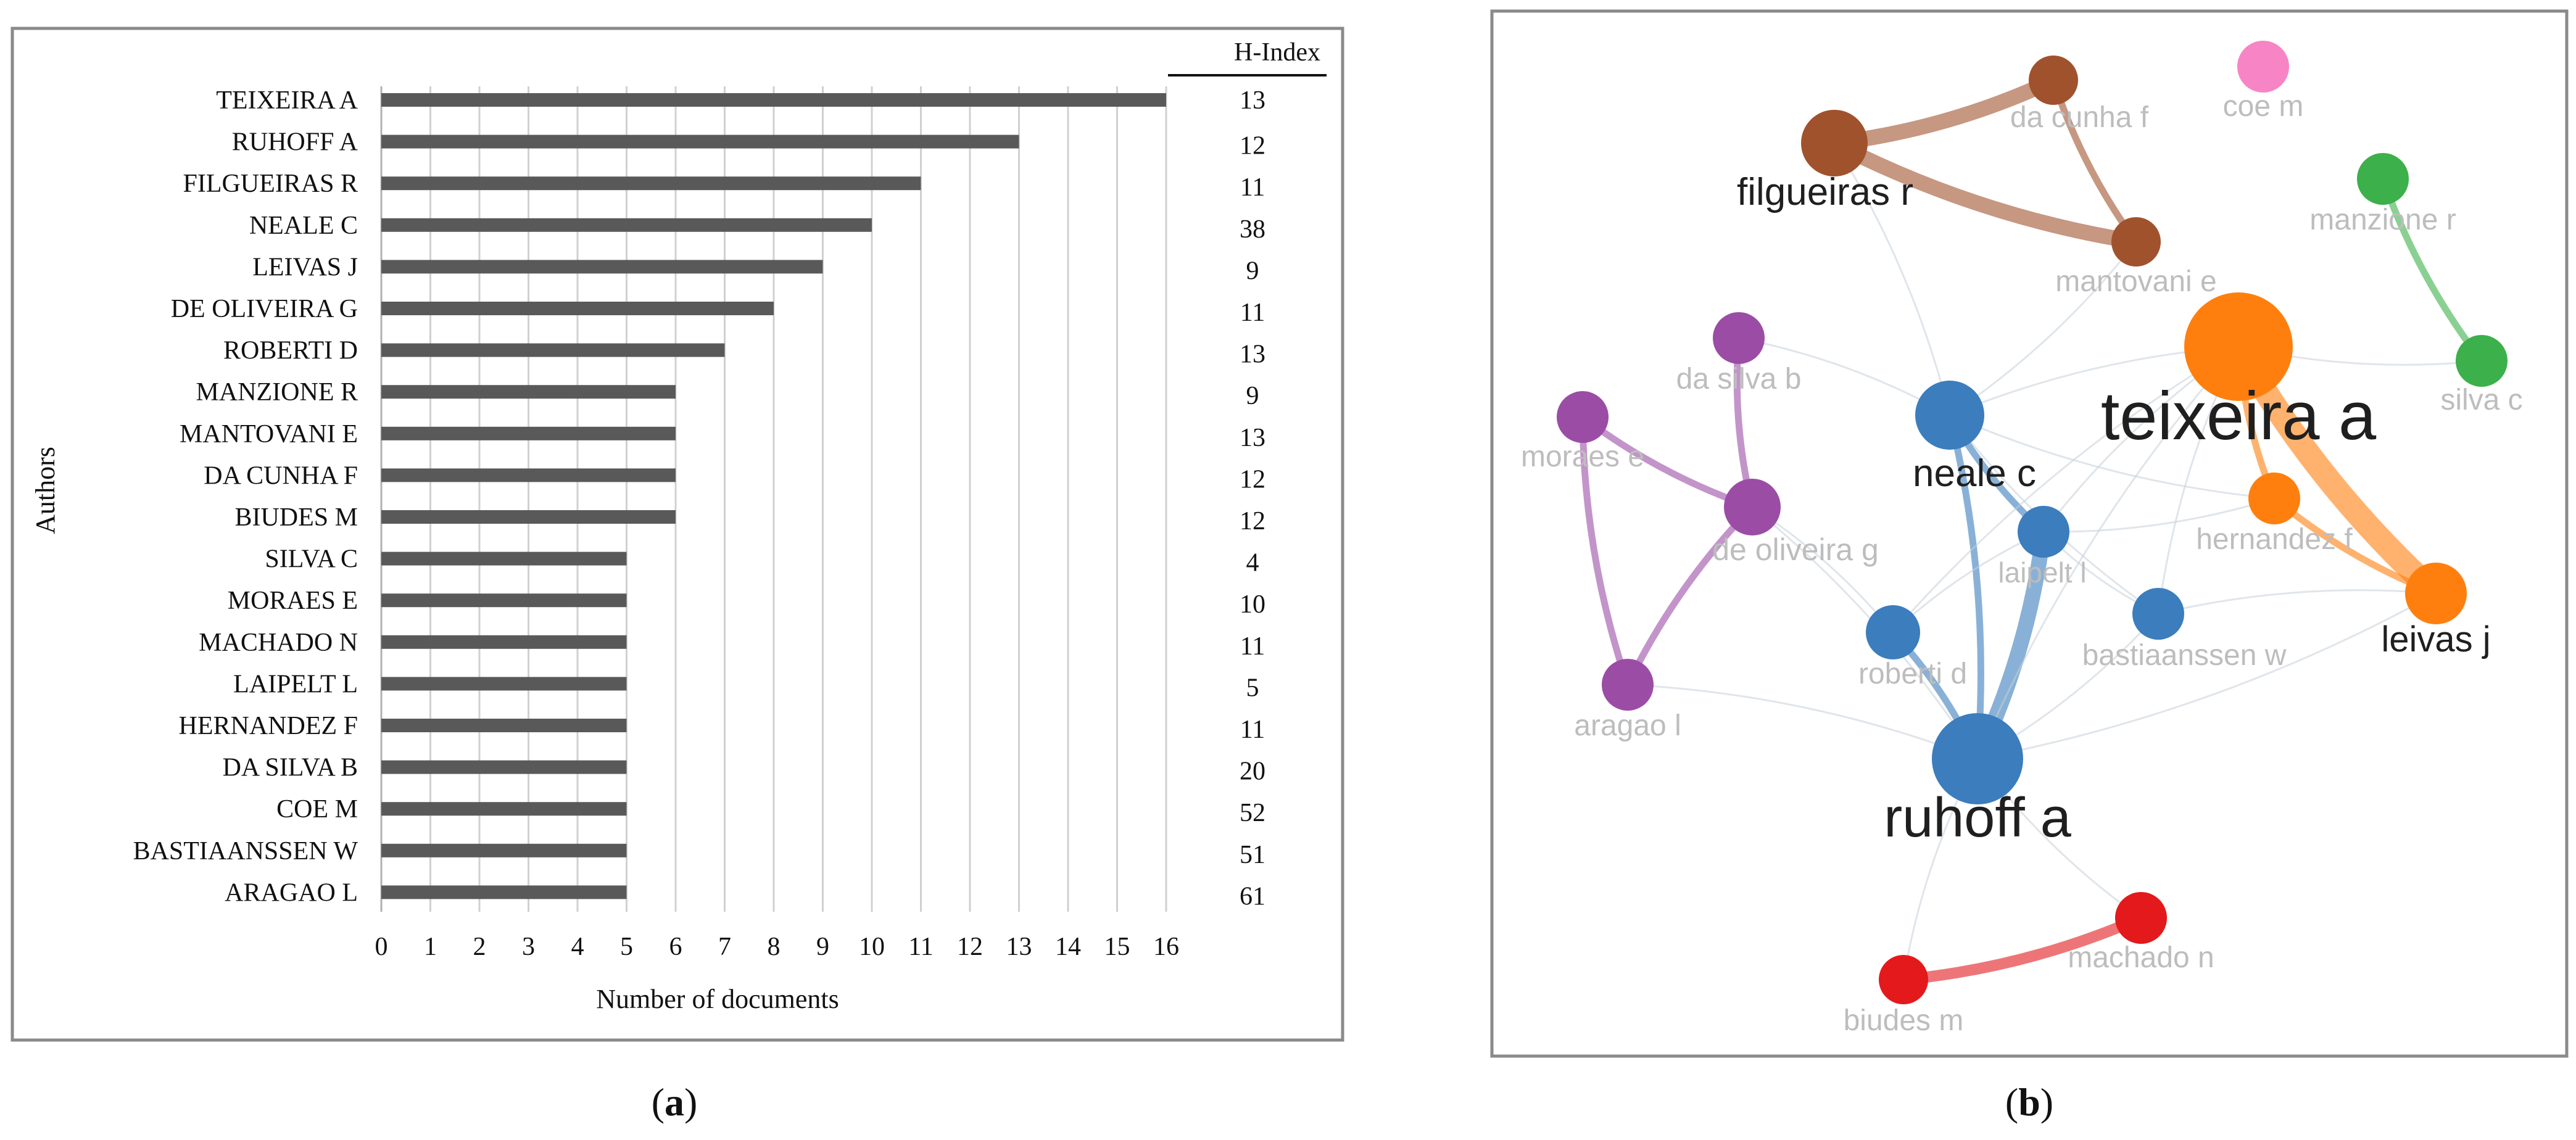  Describe the element at coordinates (504, 558) in the screenshot. I see `a-bar-silva-c` at that location.